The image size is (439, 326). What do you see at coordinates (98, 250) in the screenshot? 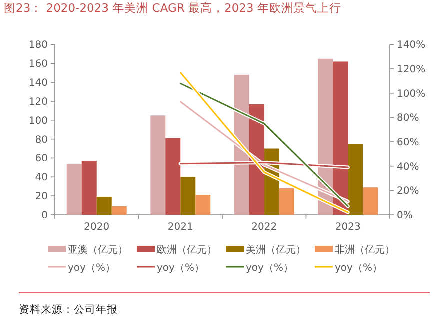
I see `legend-label: 亚澳（亿元）` at bounding box center [98, 250].